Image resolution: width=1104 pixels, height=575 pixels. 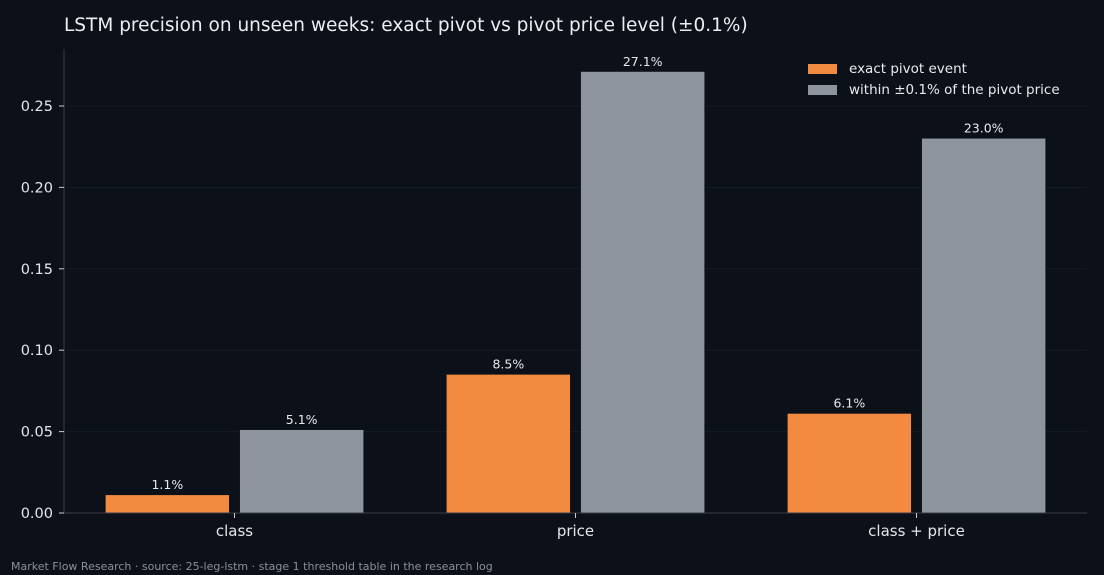 What do you see at coordinates (916, 531) in the screenshot?
I see `x-tick-label: class + price` at bounding box center [916, 531].